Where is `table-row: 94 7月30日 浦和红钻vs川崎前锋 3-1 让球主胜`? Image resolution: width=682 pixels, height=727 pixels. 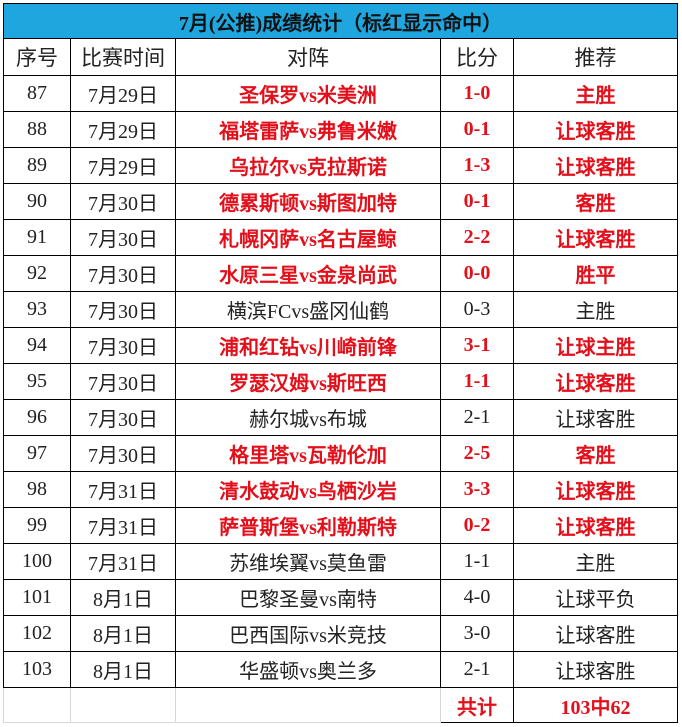 table-row: 94 7月30日 浦和红钻vs川崎前锋 3-1 让球主胜 is located at coordinates (340, 345).